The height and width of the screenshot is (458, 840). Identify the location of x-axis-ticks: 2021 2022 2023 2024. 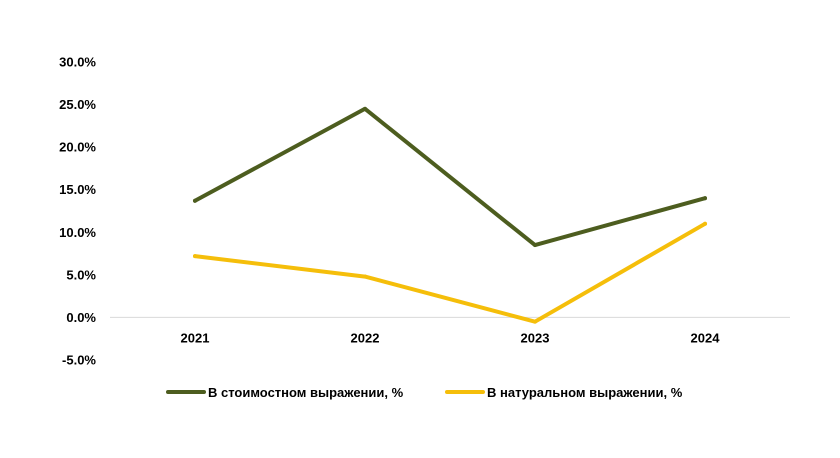
(451, 337).